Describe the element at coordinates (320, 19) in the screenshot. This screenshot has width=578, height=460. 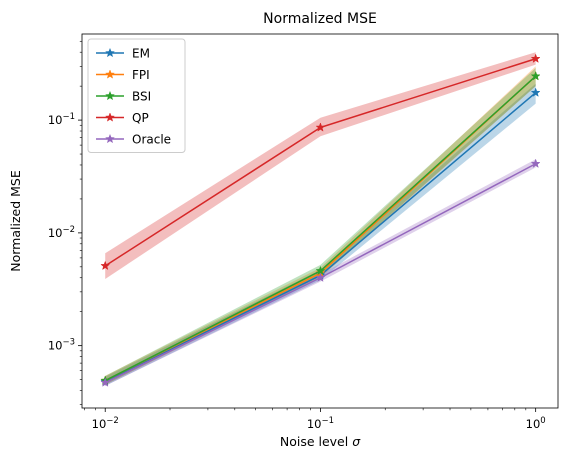
I see `chart-title: Normalized MSE` at that location.